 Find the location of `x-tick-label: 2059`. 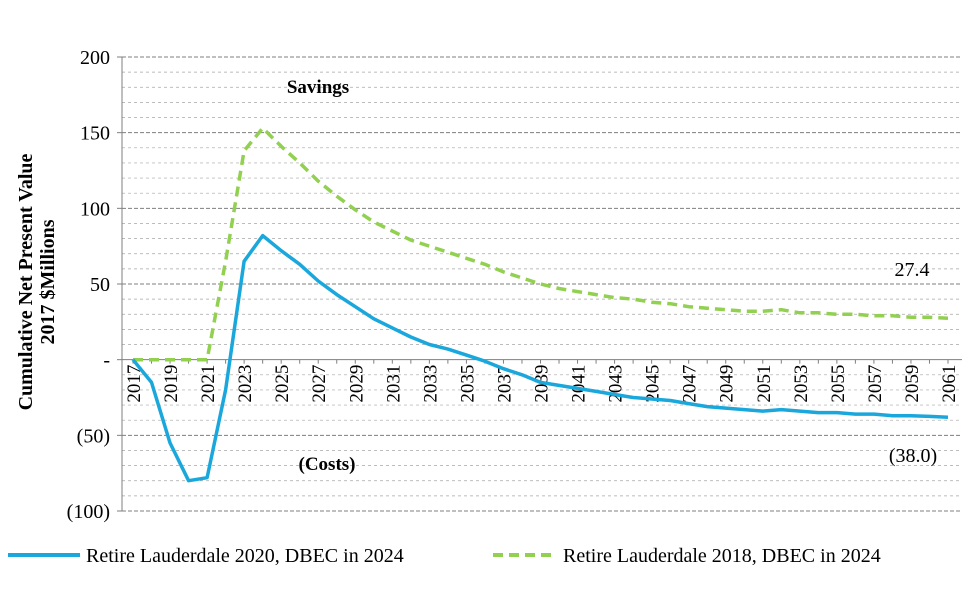

x-tick-label: 2059 is located at coordinates (912, 384).